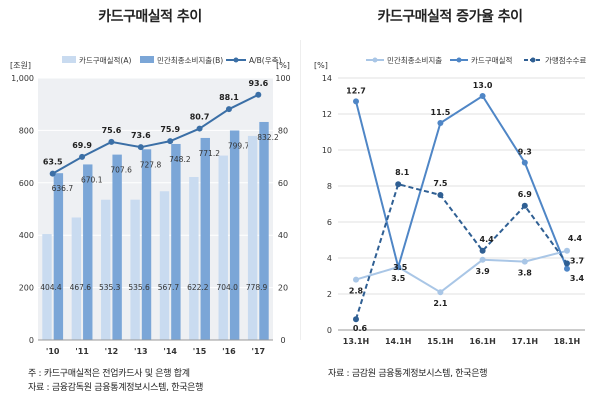 This screenshot has height=400, width=600. I want to click on y-tick-right: 80, so click(283, 130).